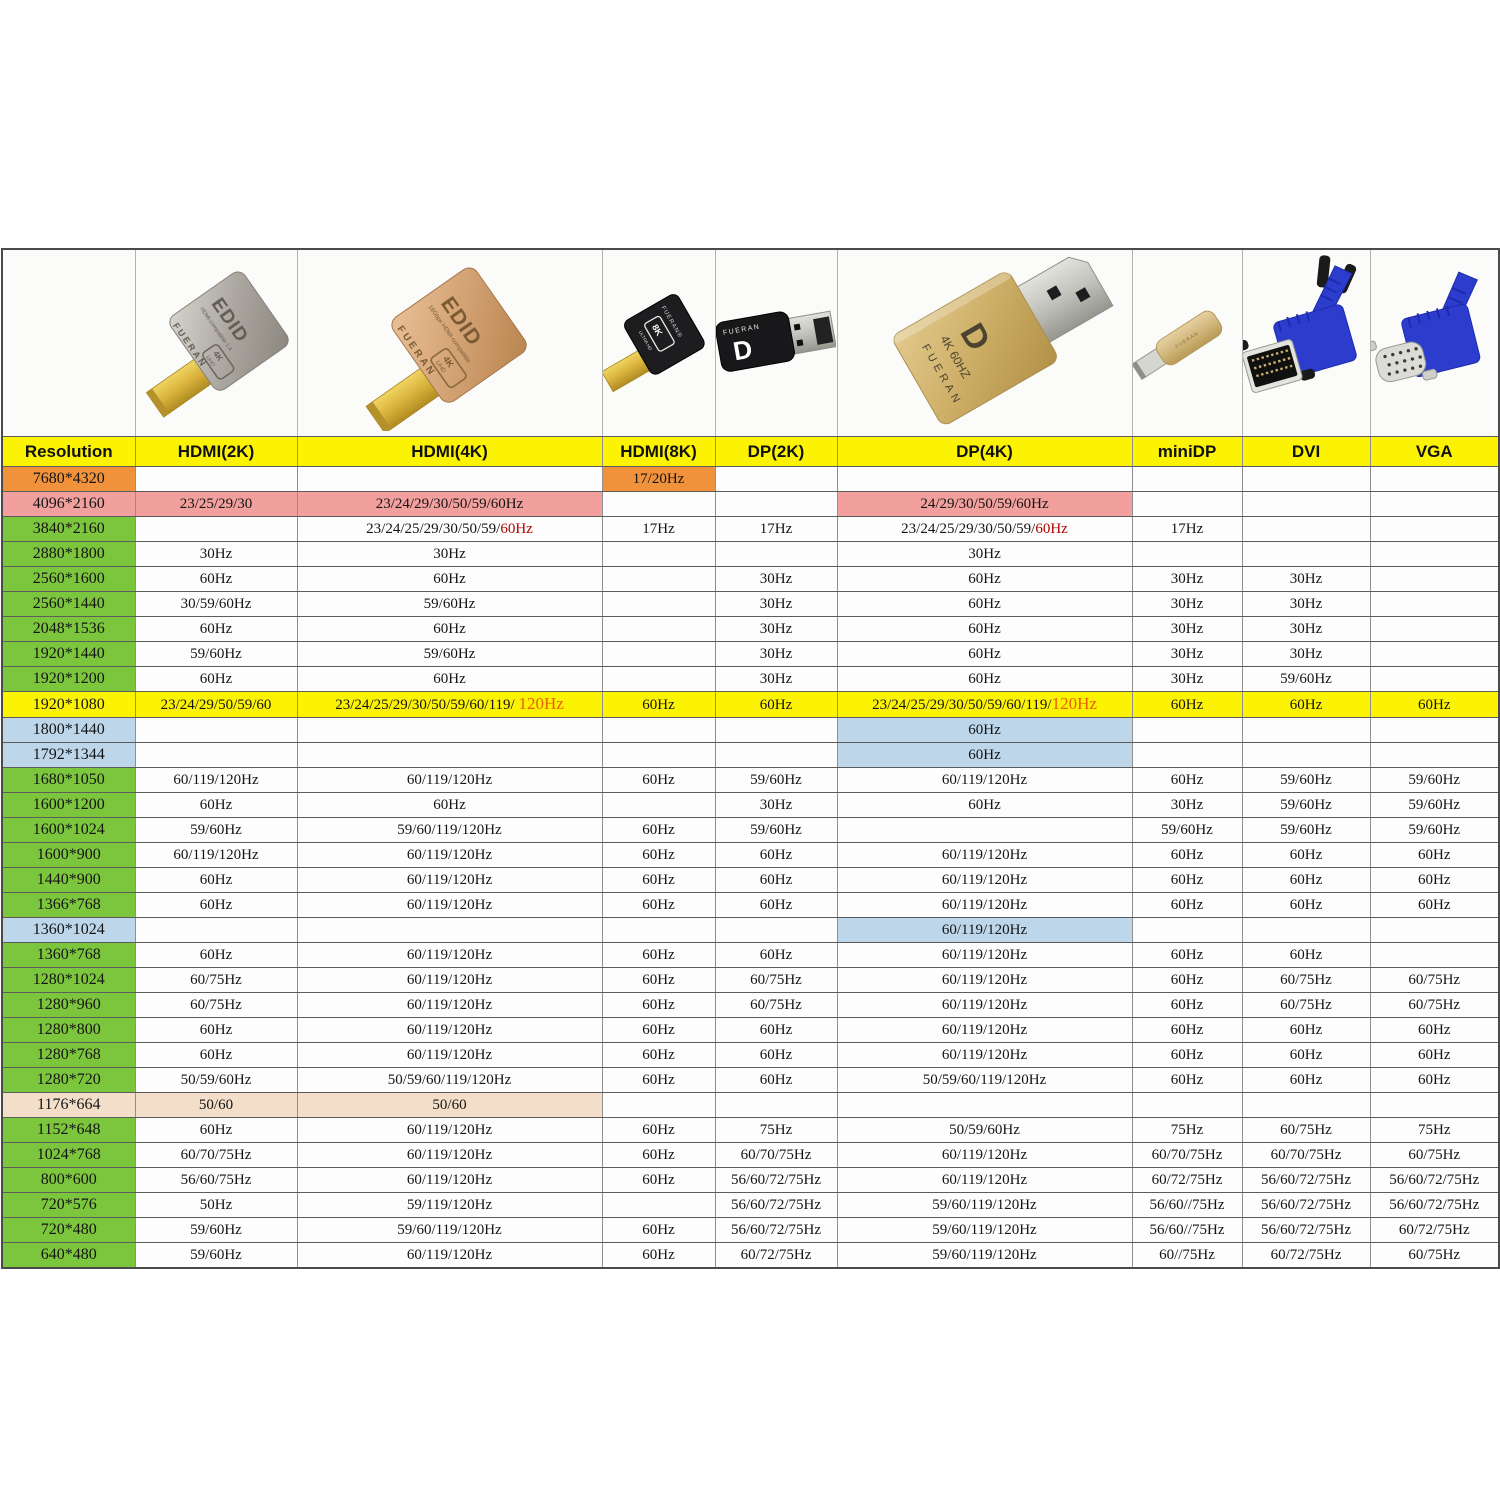  I want to click on resolution-label: 1176*664, so click(68, 1105).